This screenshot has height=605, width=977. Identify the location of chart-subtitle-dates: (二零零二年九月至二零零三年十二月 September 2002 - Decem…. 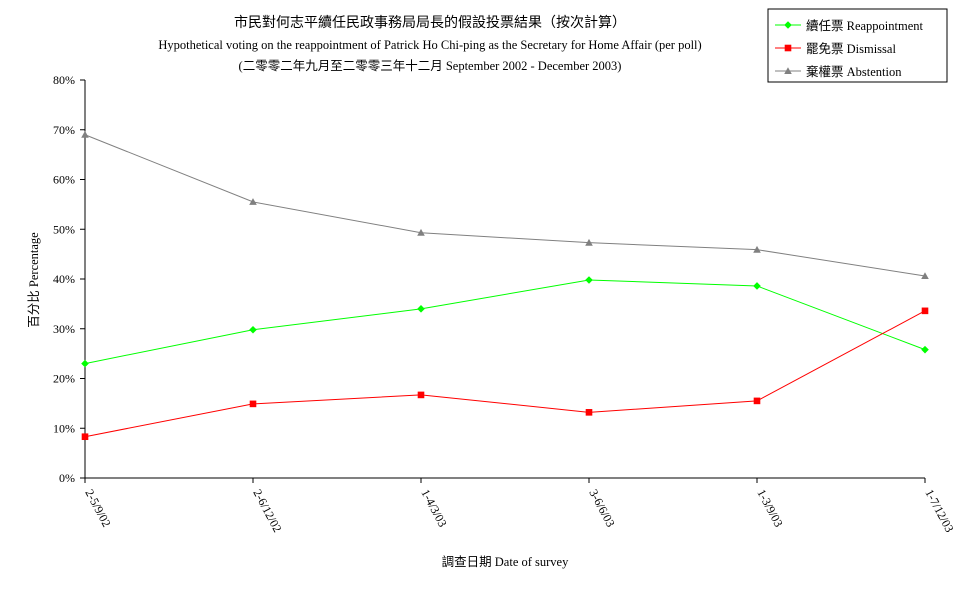
(430, 66).